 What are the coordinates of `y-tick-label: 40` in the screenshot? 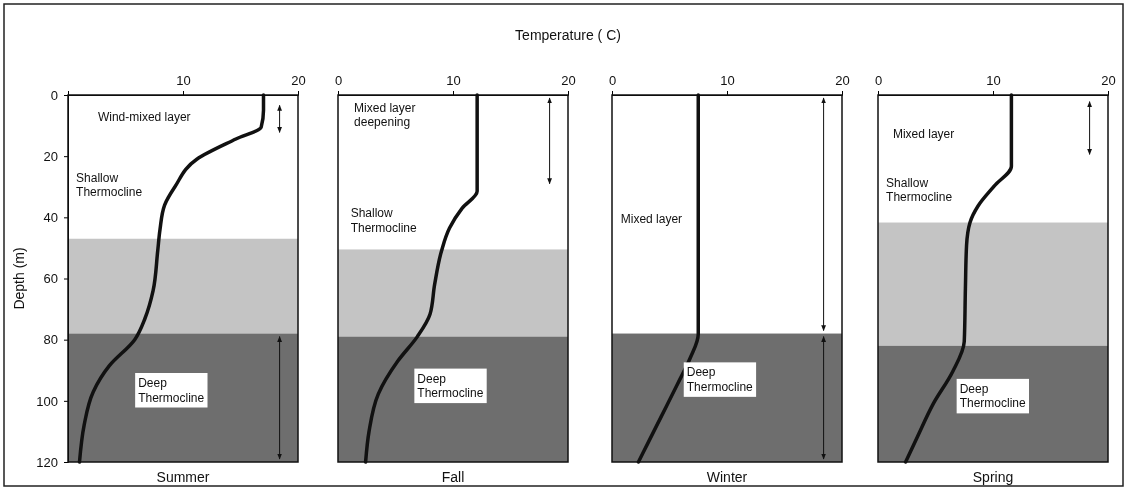 It's located at (50, 217).